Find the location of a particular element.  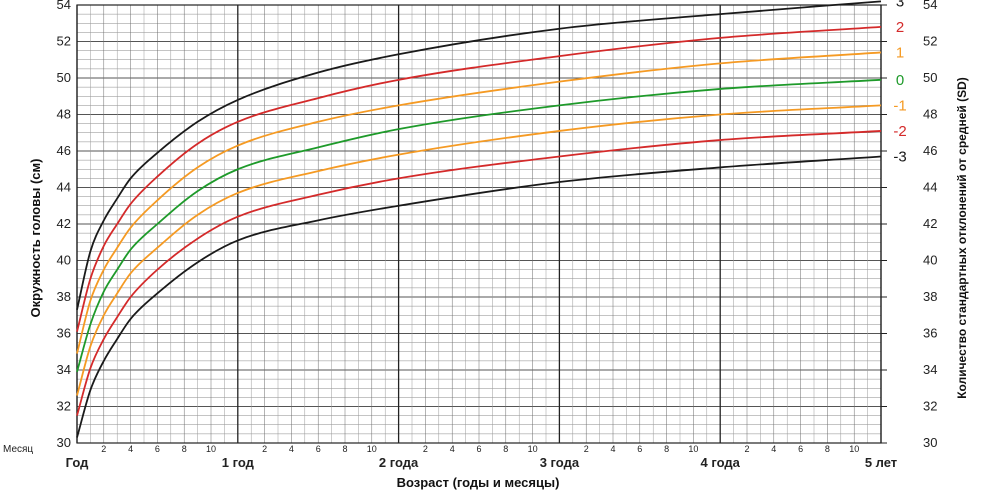

y-tick-label-left: 30 is located at coordinates (64, 442).